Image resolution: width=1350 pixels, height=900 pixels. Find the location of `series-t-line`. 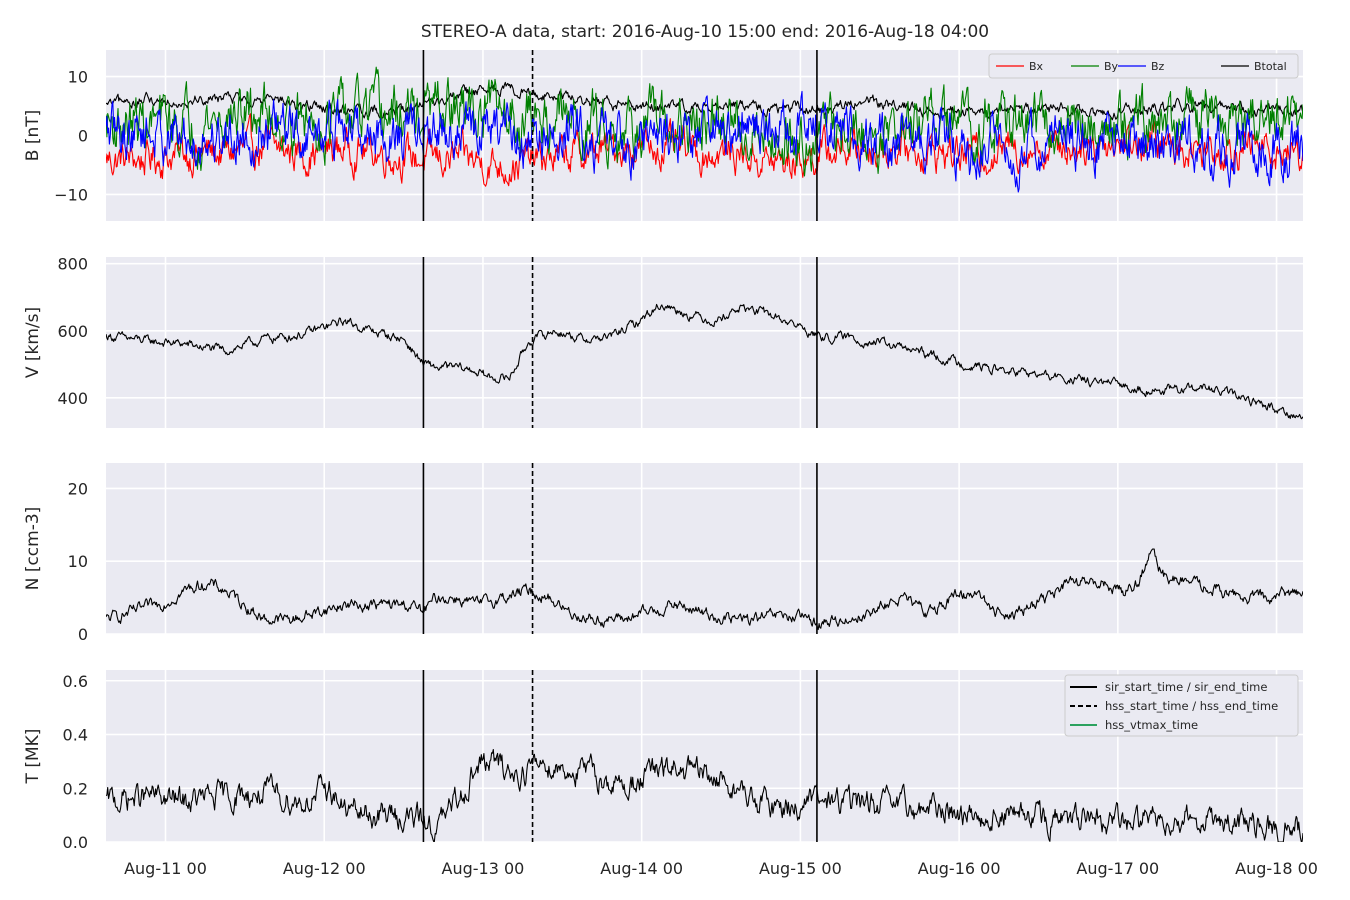

series-t-line is located at coordinates (704, 795).